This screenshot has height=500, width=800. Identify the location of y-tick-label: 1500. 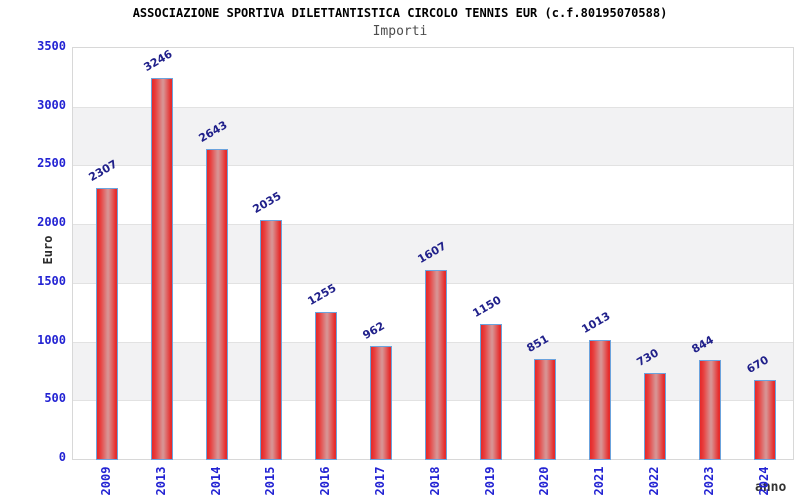
(51, 280).